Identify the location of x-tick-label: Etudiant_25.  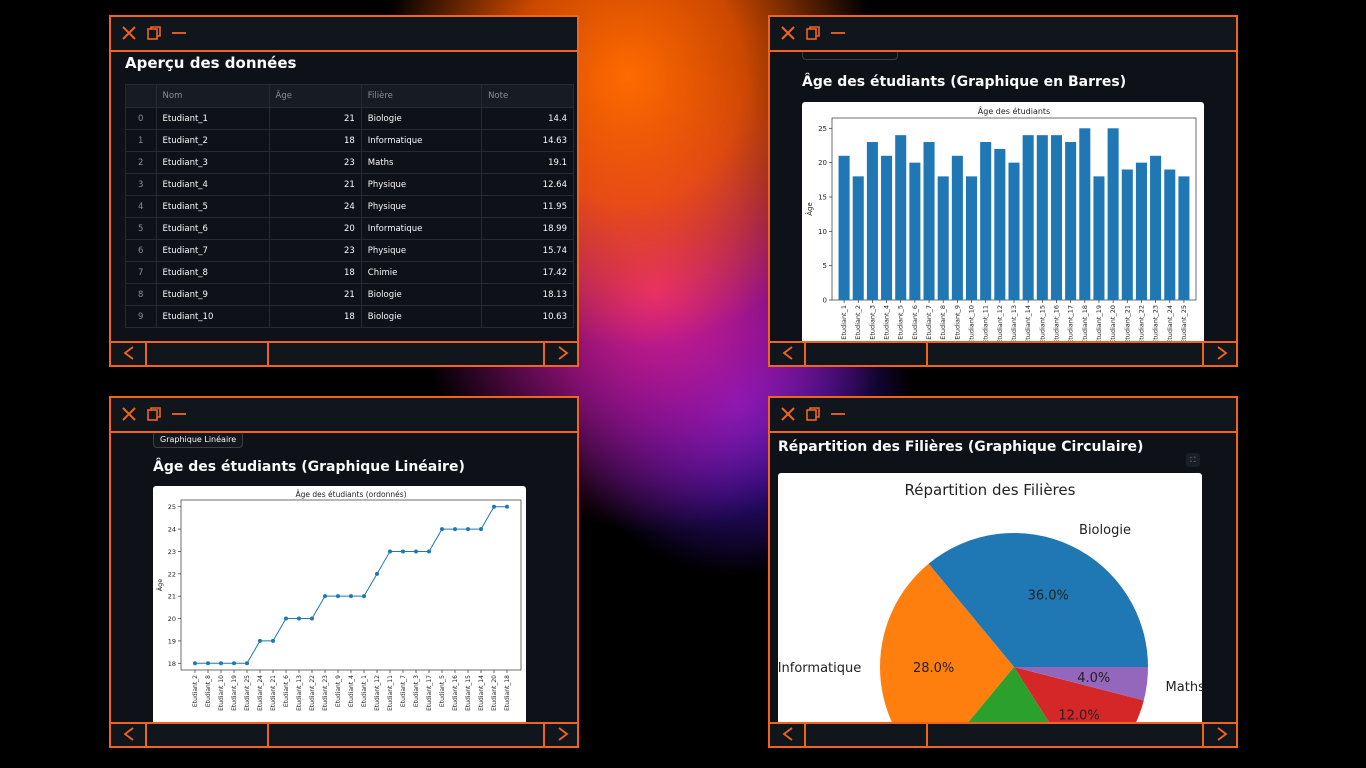
(247, 693).